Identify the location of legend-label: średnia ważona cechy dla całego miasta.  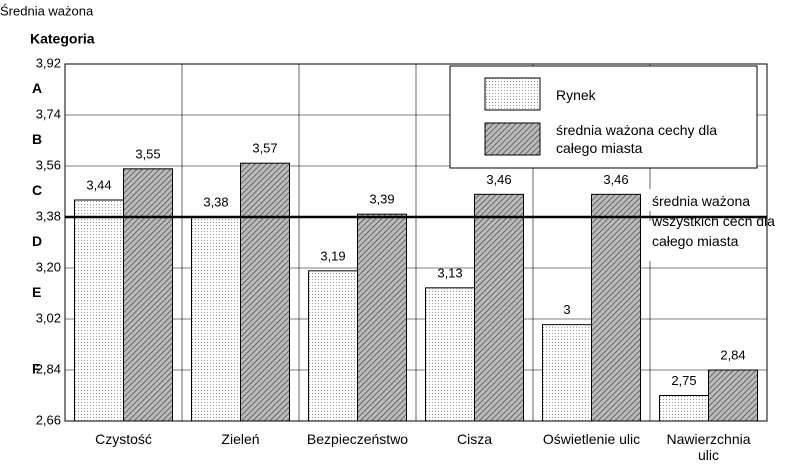
(637, 139).